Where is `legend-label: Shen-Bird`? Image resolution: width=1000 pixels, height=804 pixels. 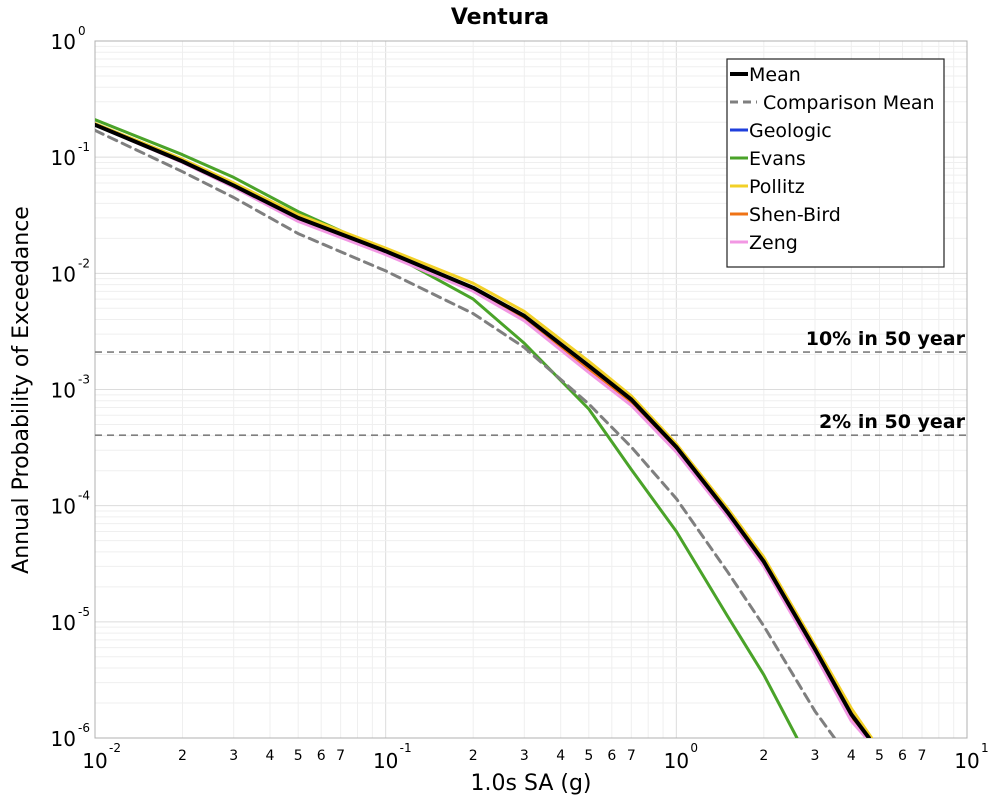 legend-label: Shen-Bird is located at coordinates (795, 215).